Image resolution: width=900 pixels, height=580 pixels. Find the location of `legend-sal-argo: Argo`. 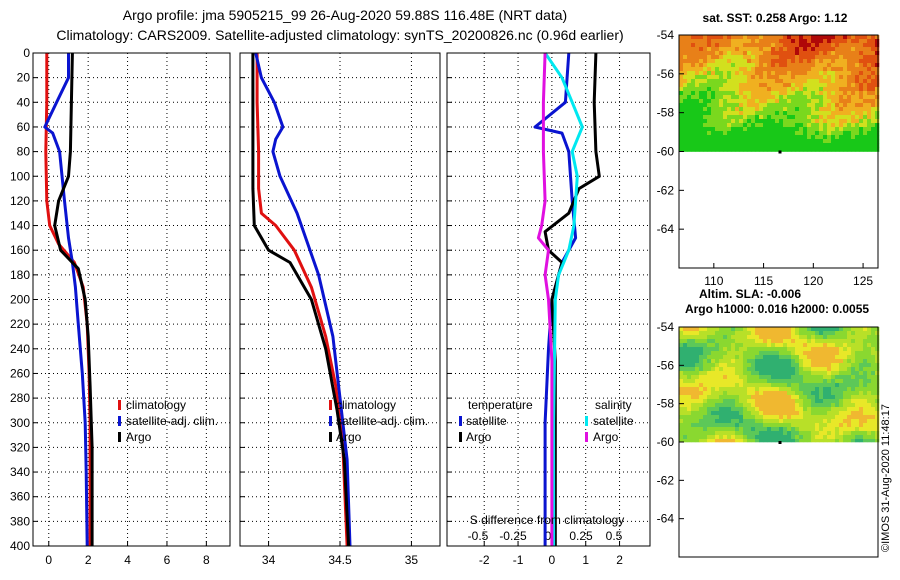

legend-sal-argo: Argo is located at coordinates (606, 437).